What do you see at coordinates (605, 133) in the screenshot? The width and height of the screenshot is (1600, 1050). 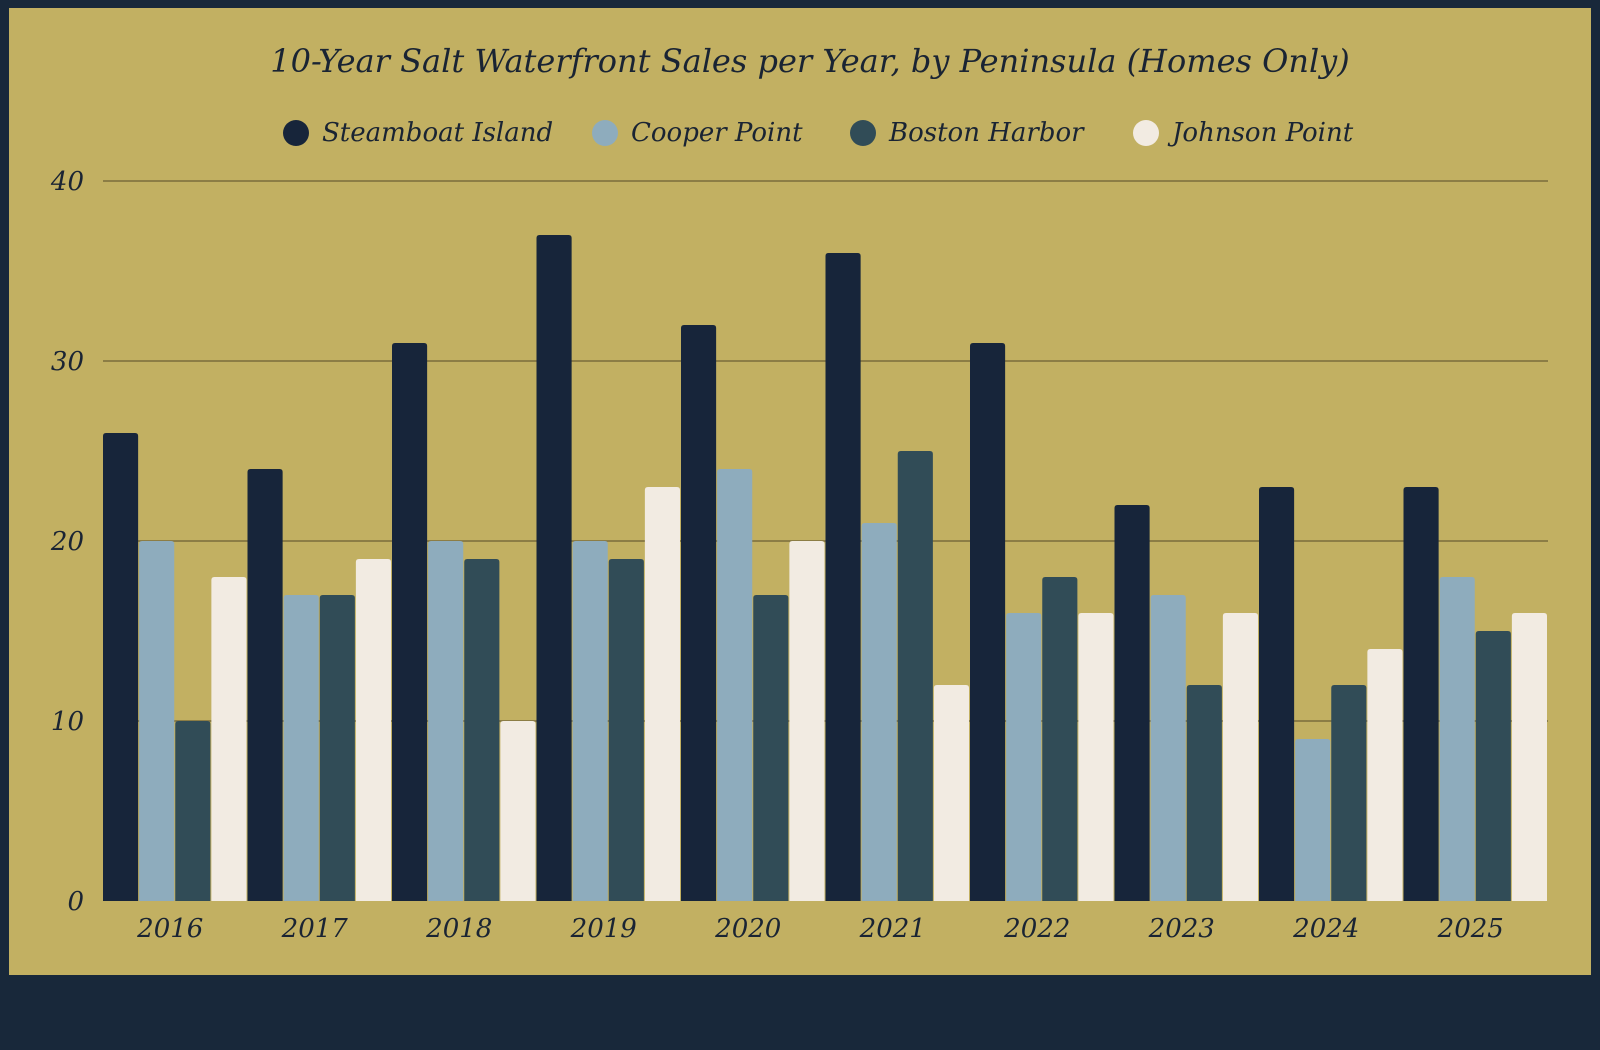 I see `legend-swatch-cooper-point` at bounding box center [605, 133].